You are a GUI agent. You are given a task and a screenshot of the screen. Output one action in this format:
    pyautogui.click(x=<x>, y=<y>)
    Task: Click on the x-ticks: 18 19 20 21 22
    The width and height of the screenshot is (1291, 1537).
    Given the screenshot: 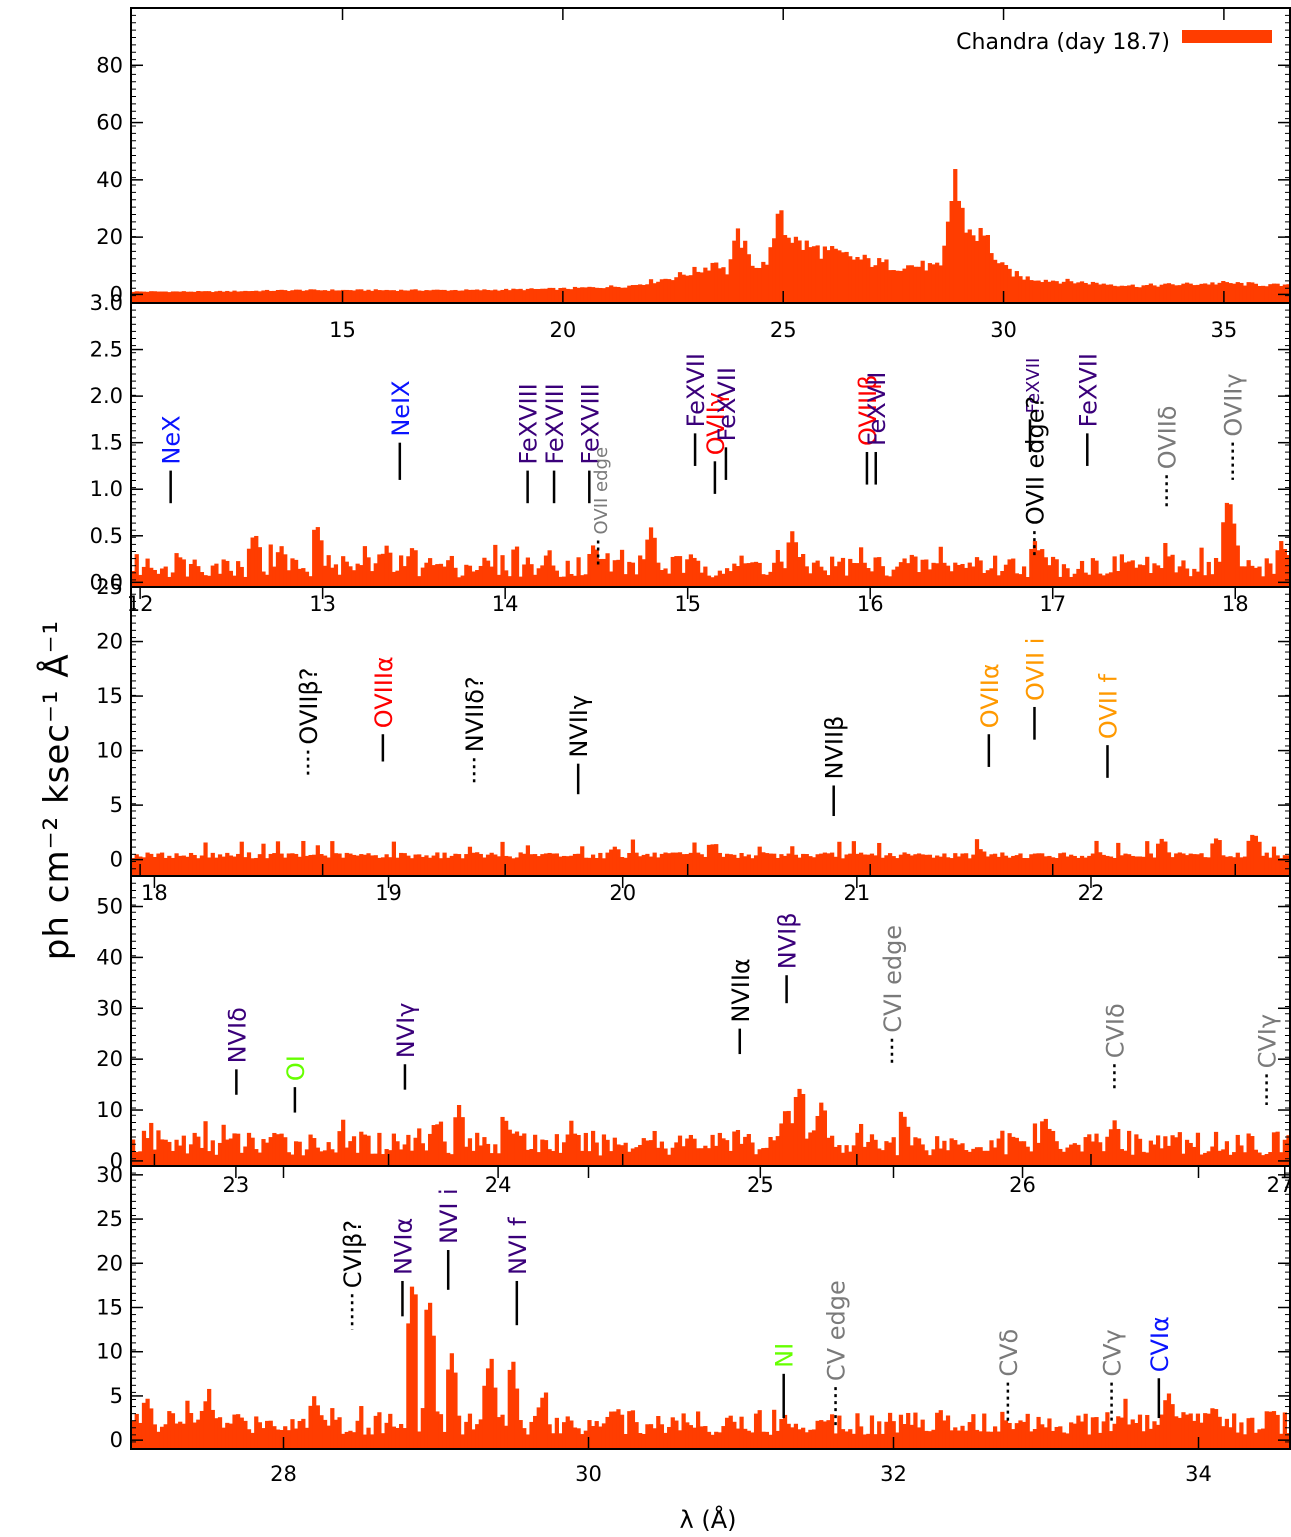 What is the action you would take?
    pyautogui.click(x=622, y=1021)
    